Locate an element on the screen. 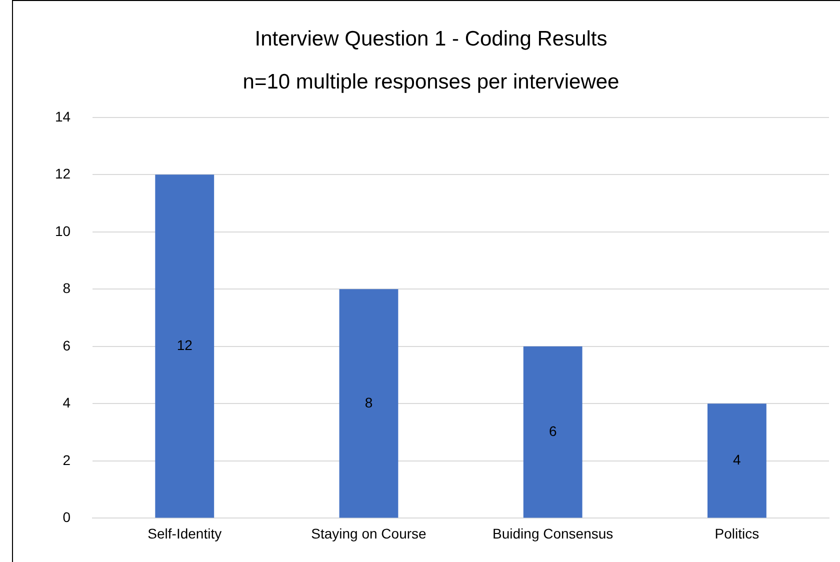  data-label: 8 is located at coordinates (368, 402).